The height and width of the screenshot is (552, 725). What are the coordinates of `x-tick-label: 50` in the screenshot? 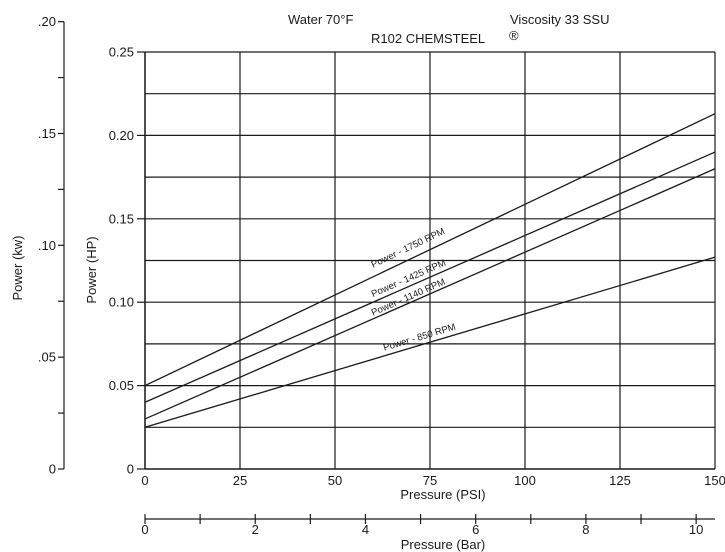 It's located at (335, 480).